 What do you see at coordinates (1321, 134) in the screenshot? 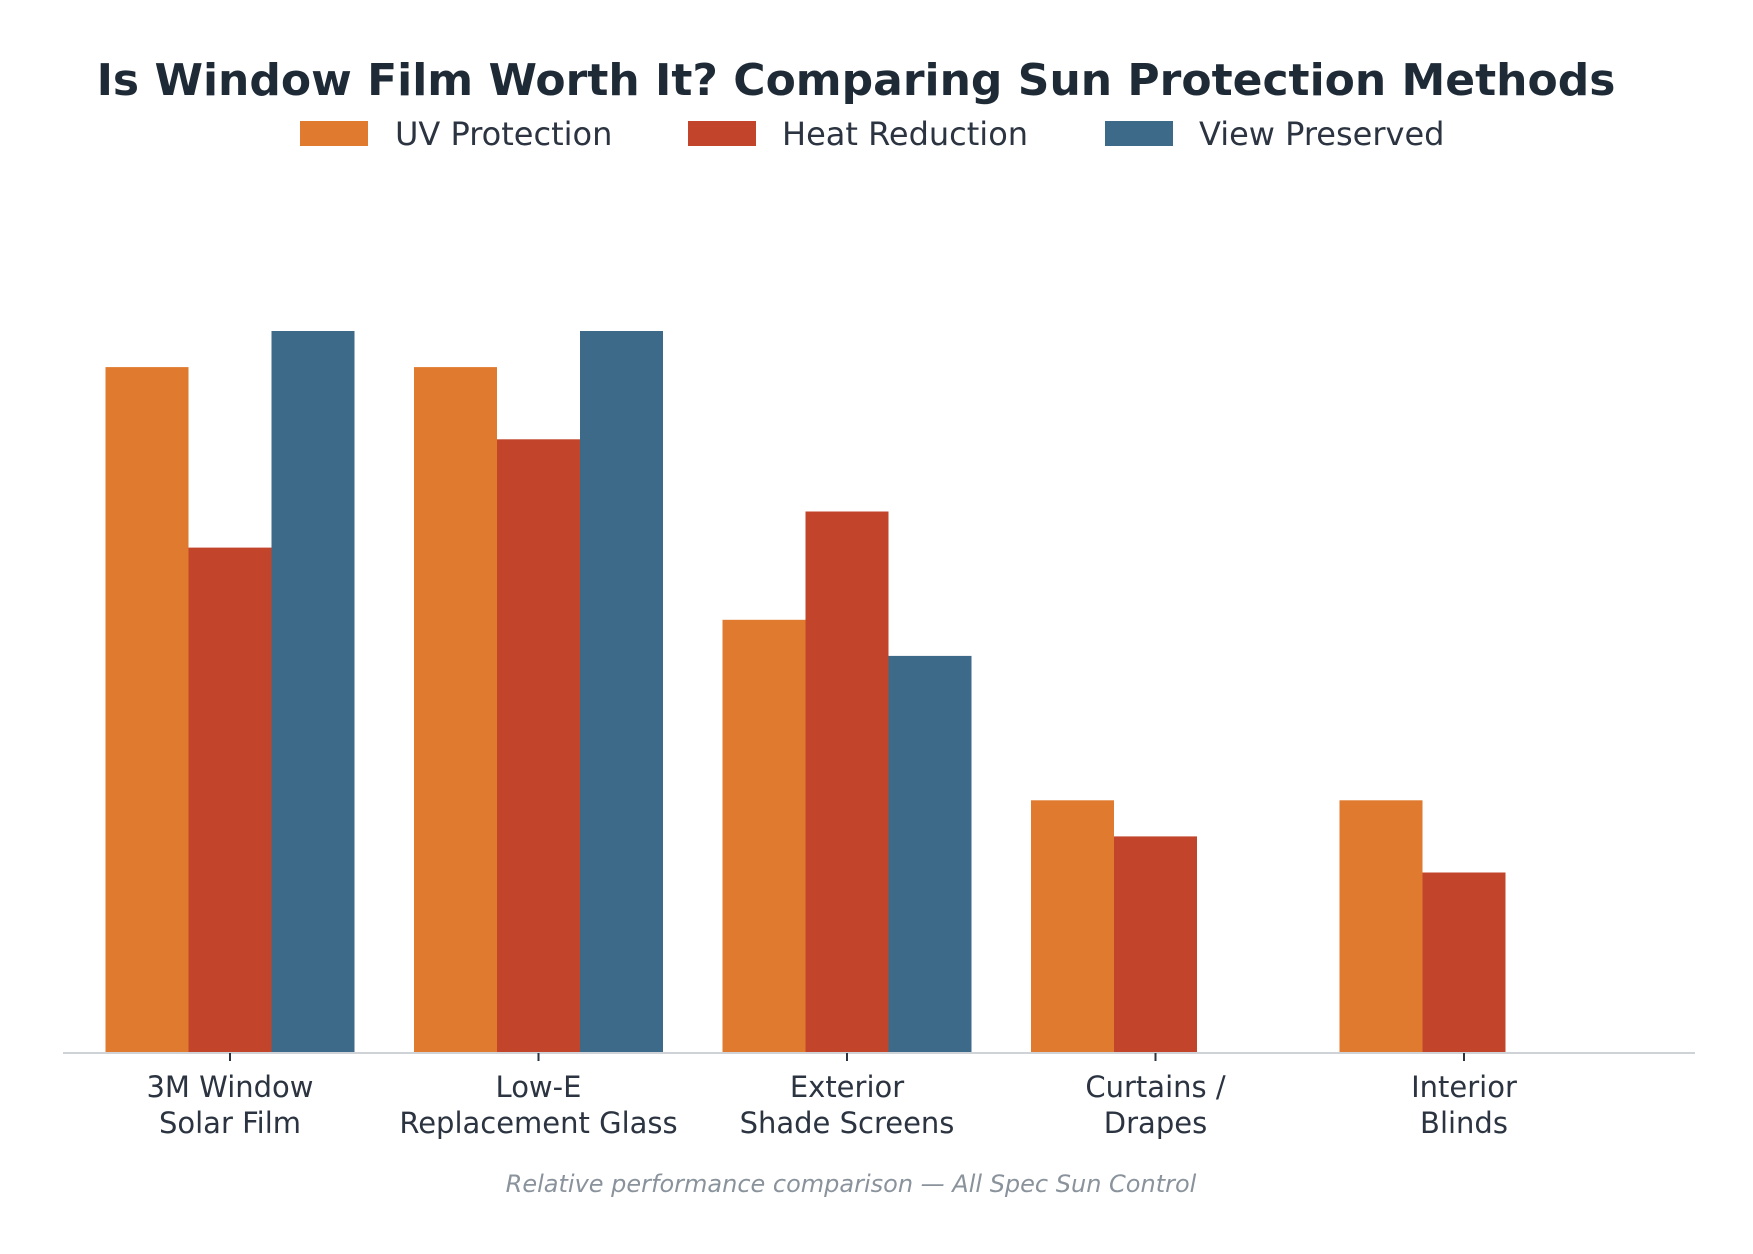
I see `legend-label-3: View Preserved` at bounding box center [1321, 134].